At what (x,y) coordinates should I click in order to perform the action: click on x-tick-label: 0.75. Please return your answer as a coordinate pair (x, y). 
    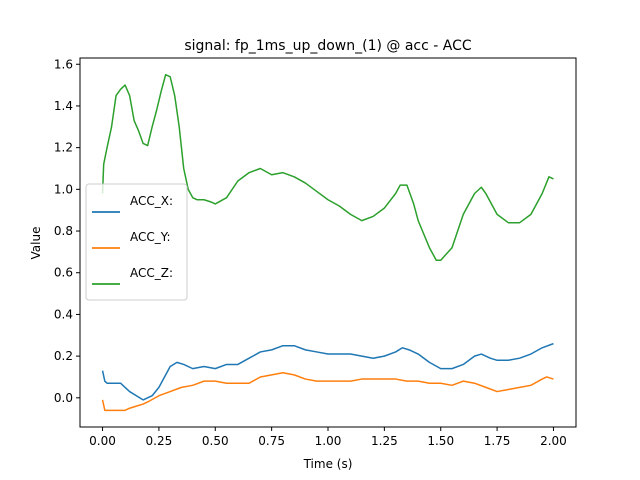
    Looking at the image, I should click on (271, 441).